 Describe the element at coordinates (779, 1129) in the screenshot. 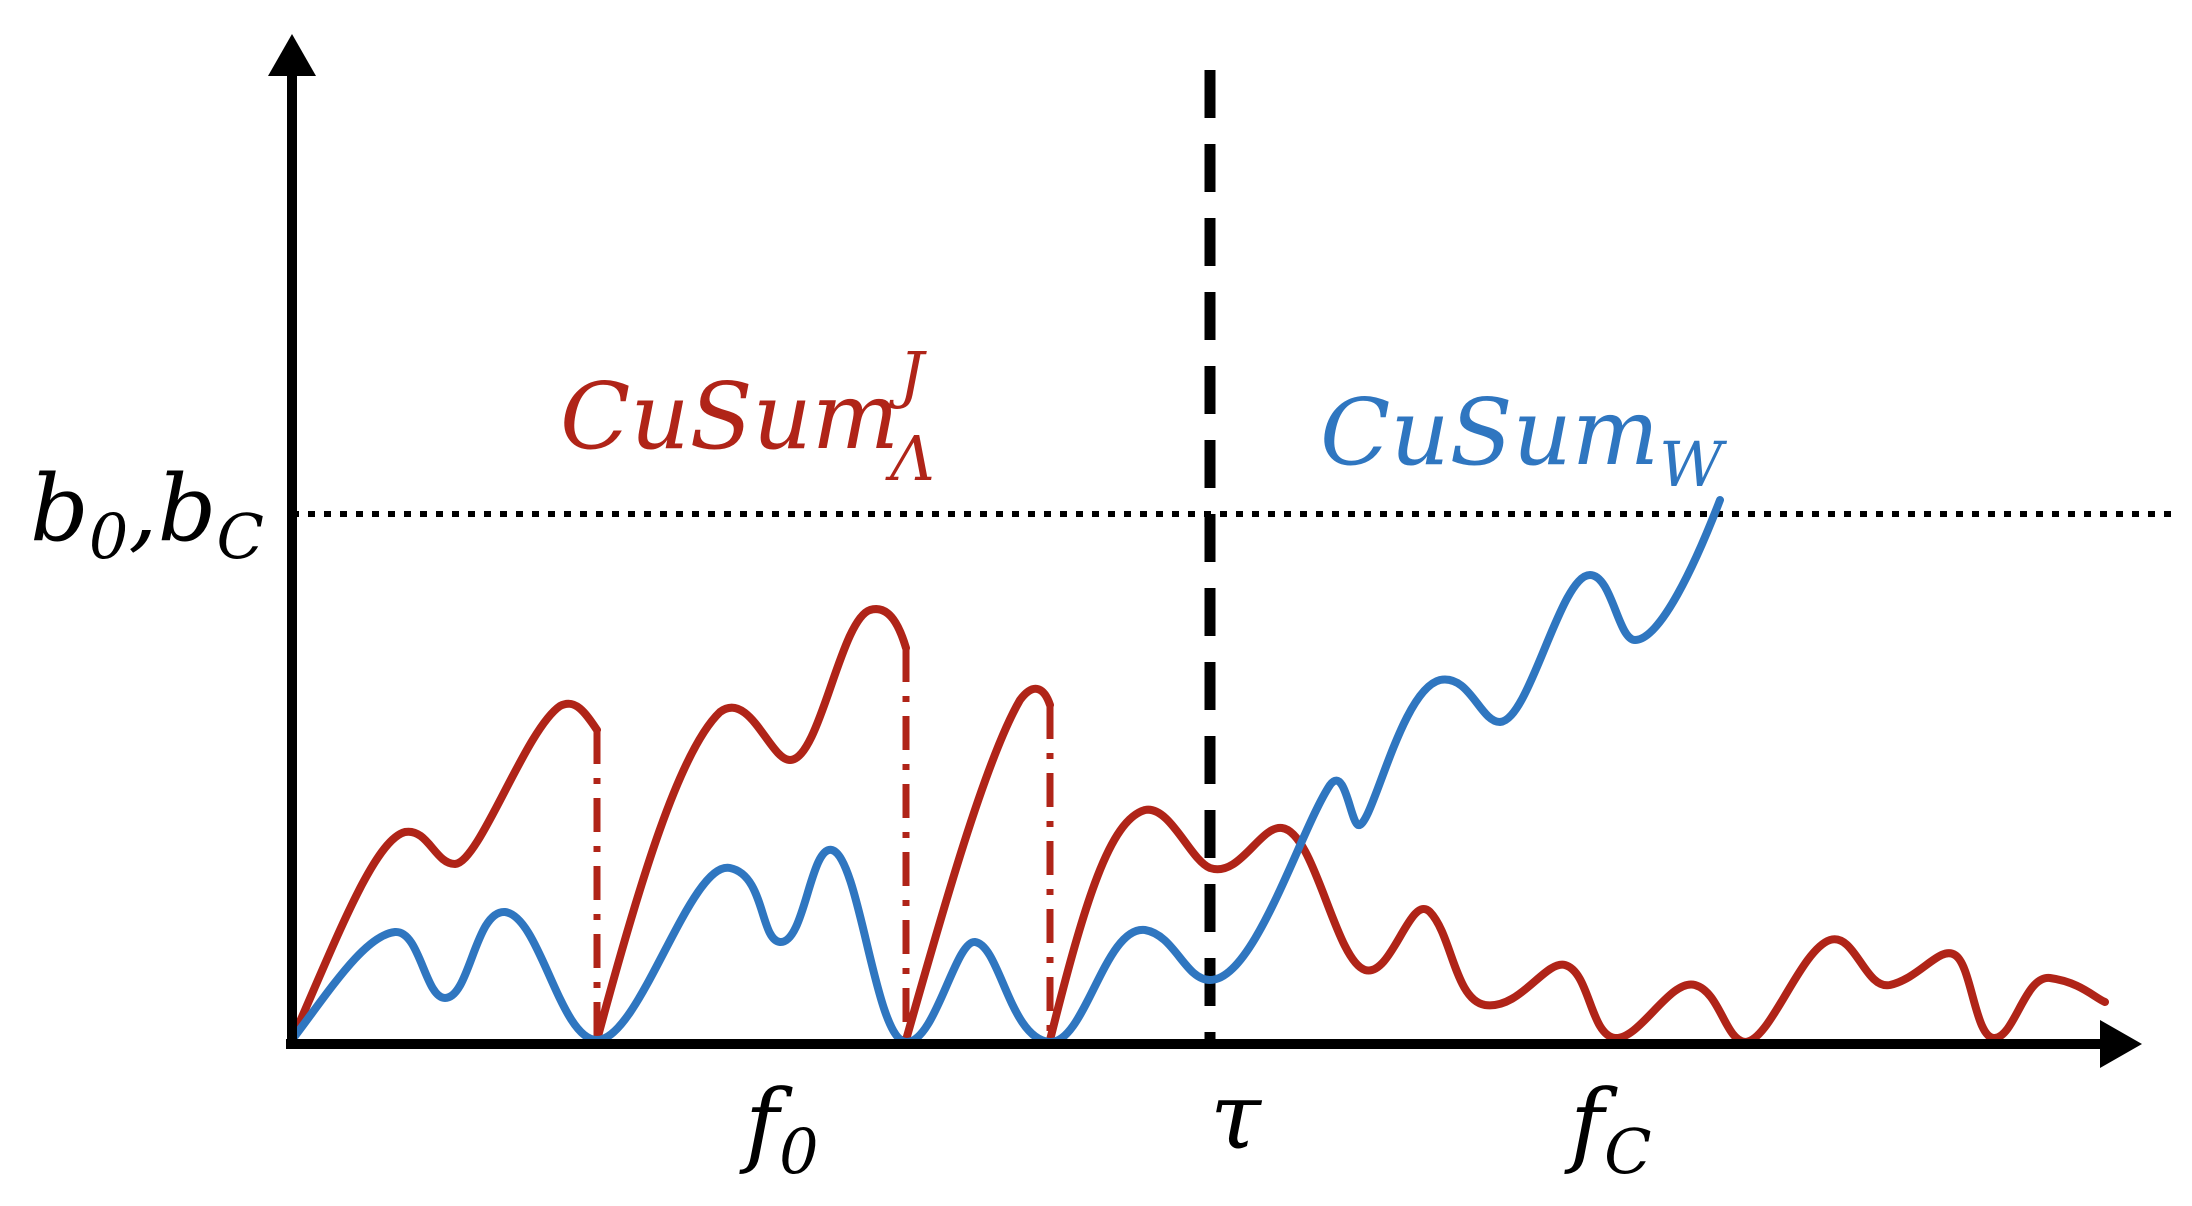

I see `f0-label: f0` at that location.